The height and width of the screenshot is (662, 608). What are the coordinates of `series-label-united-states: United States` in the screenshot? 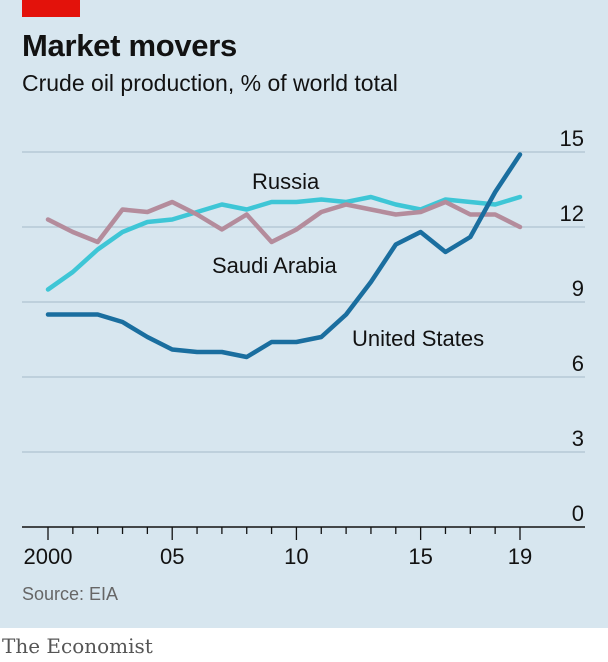 It's located at (418, 338).